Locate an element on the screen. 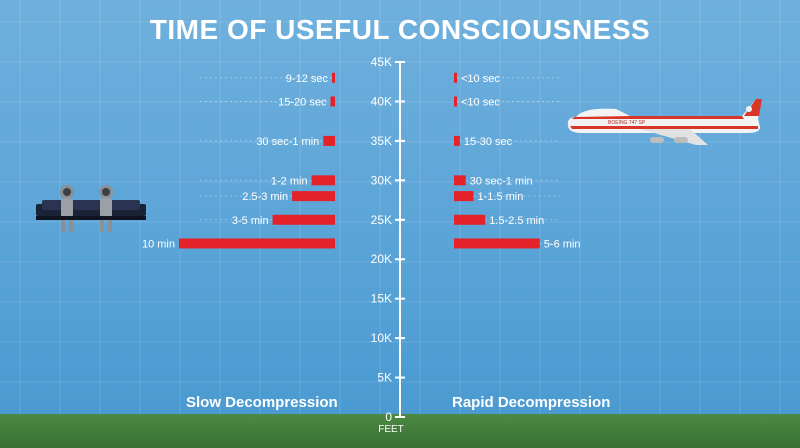  slow-bar-label: 2.5-3 min is located at coordinates (265, 197).